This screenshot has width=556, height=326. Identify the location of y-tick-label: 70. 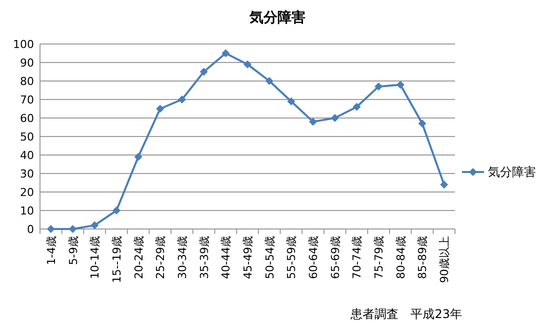
(27, 100).